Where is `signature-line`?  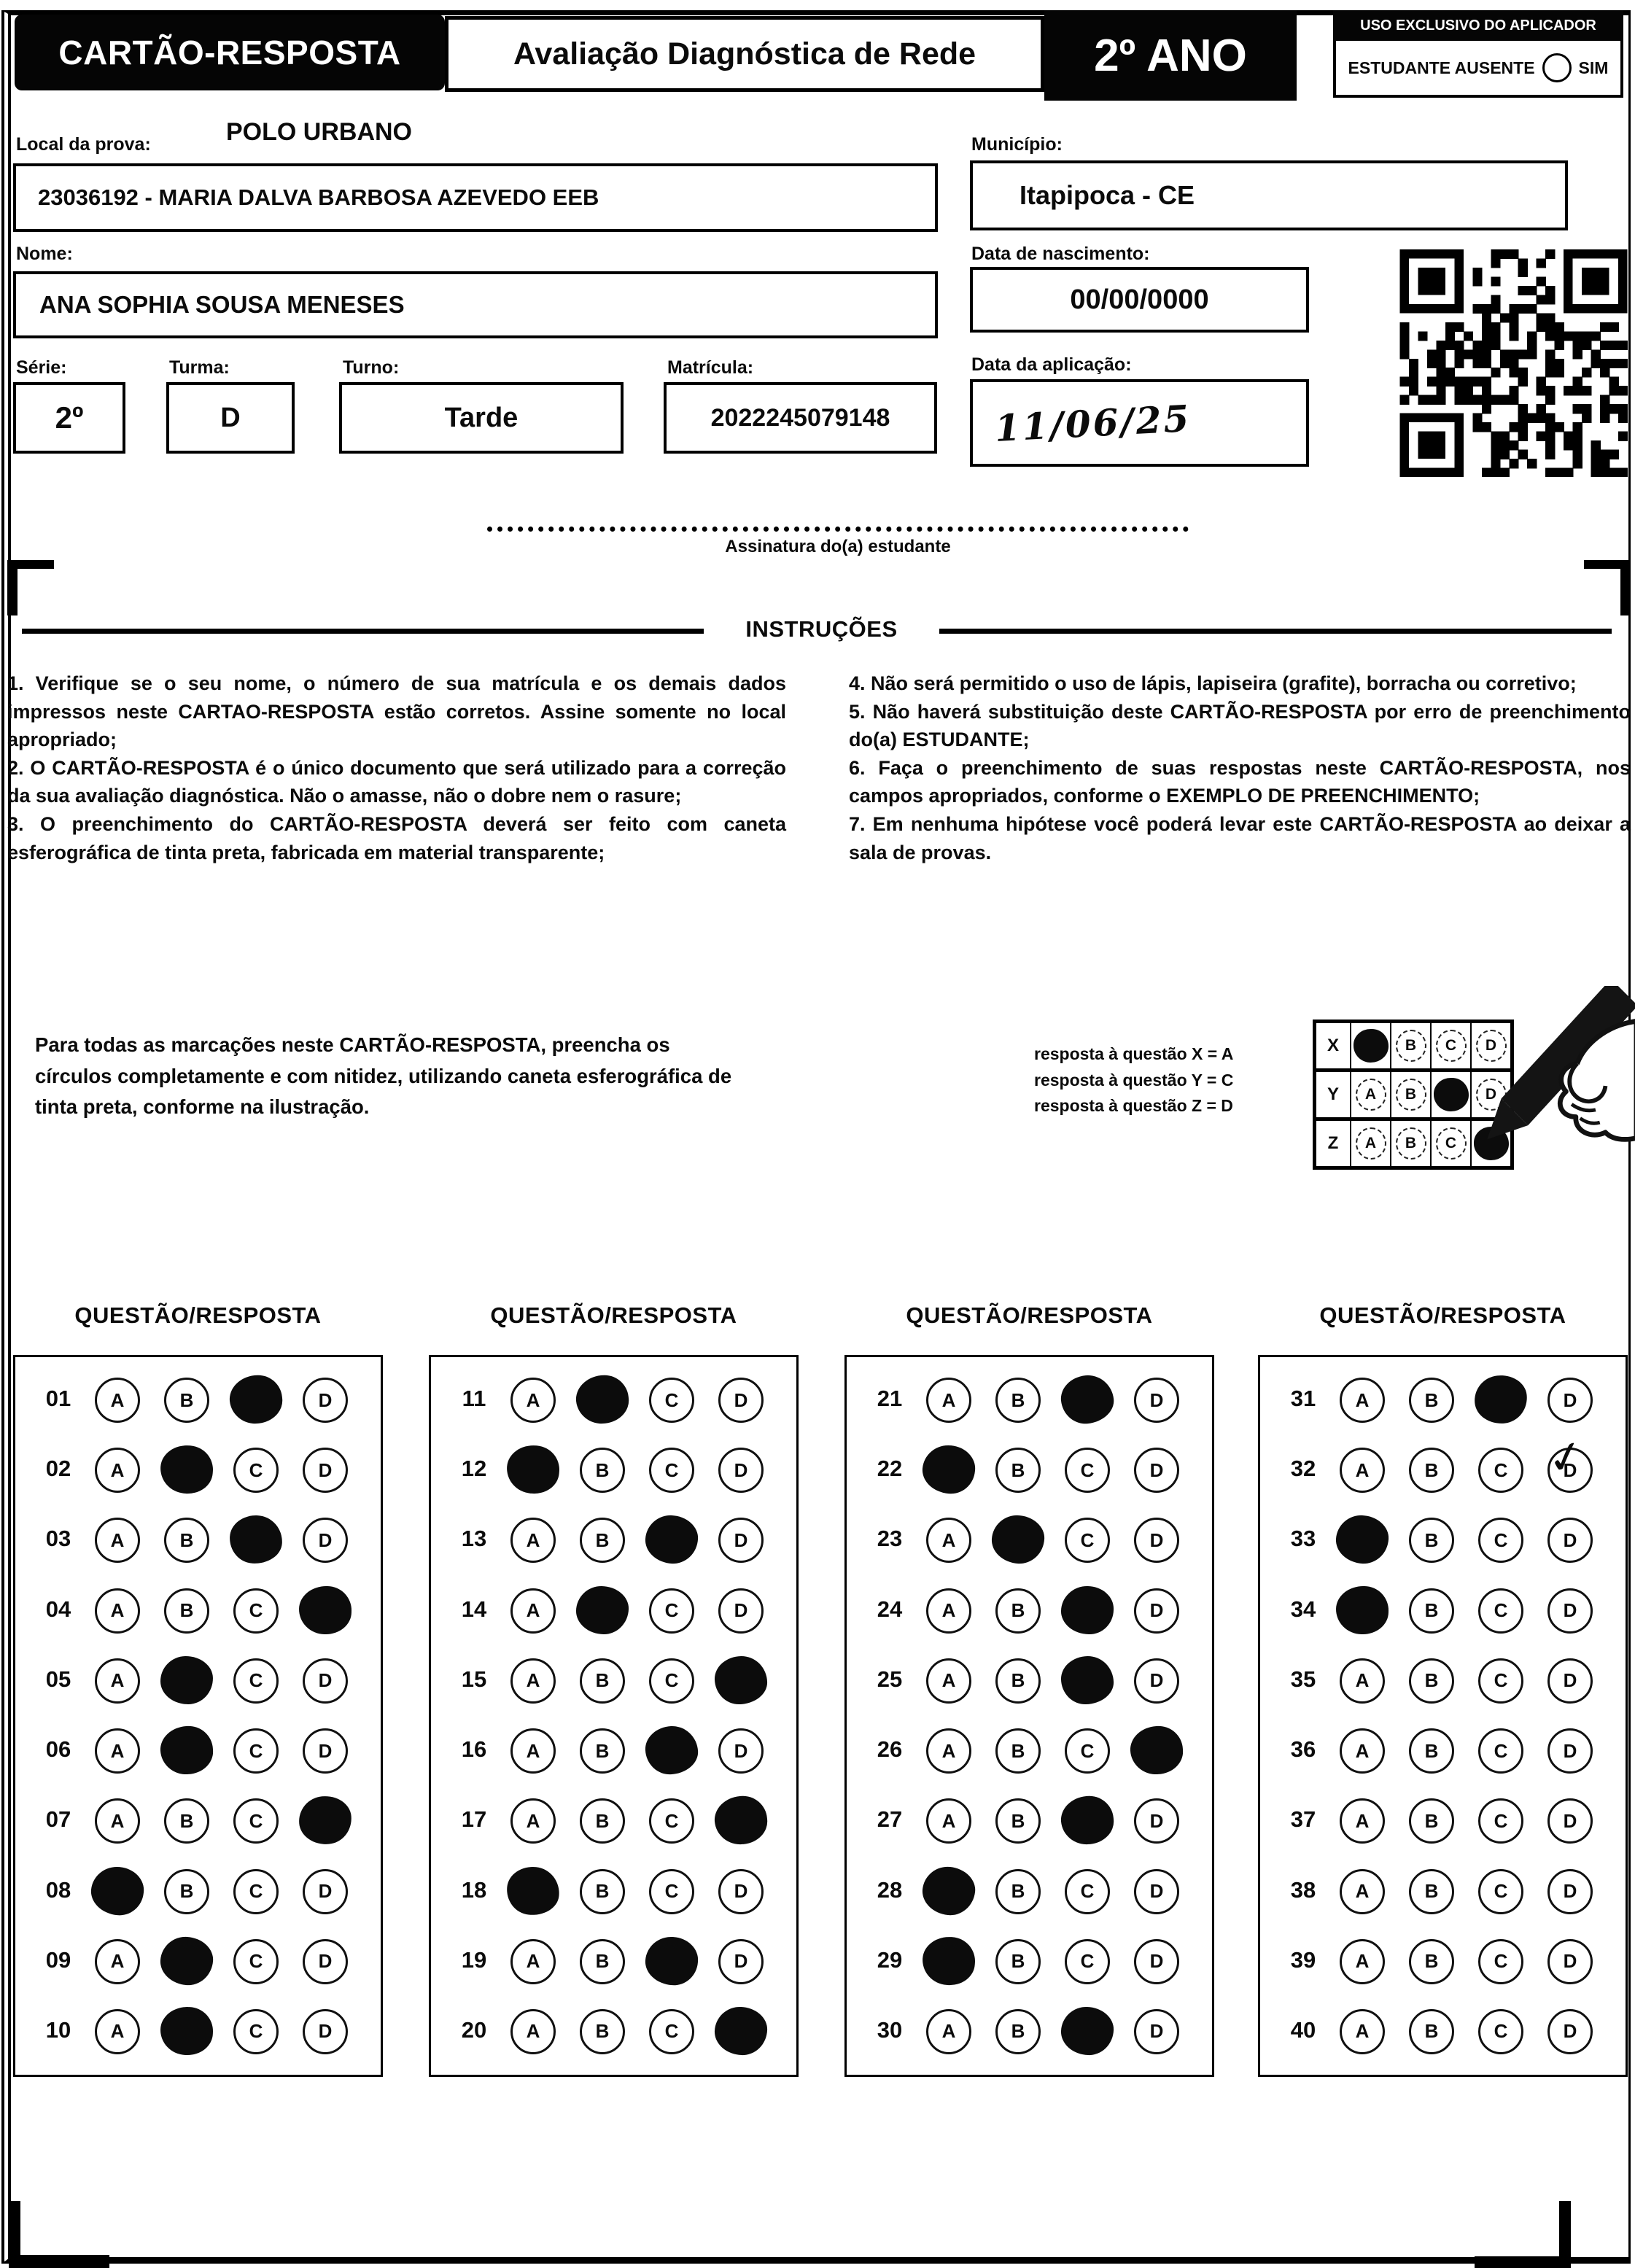 signature-line is located at coordinates (838, 529).